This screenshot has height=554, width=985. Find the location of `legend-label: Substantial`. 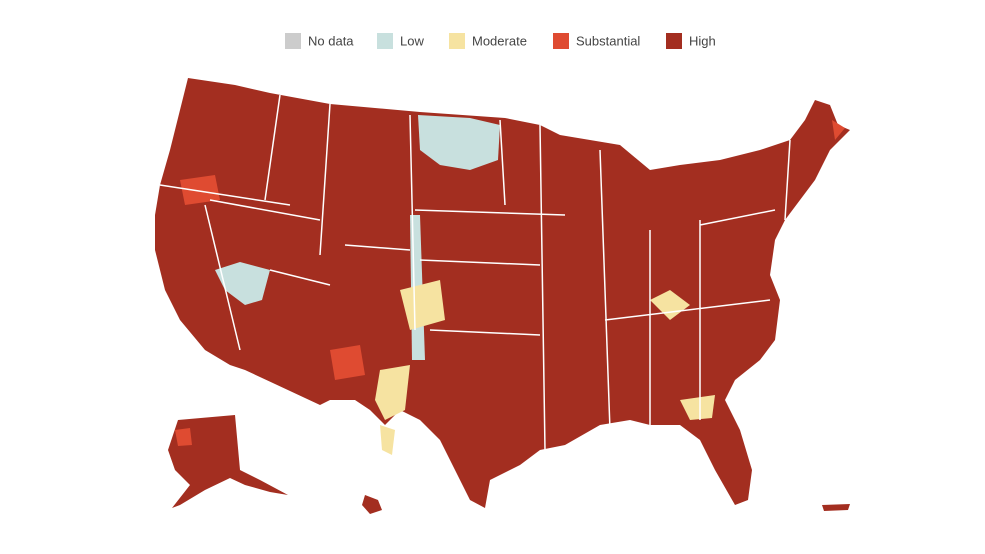

legend-label: Substantial is located at coordinates (608, 40).